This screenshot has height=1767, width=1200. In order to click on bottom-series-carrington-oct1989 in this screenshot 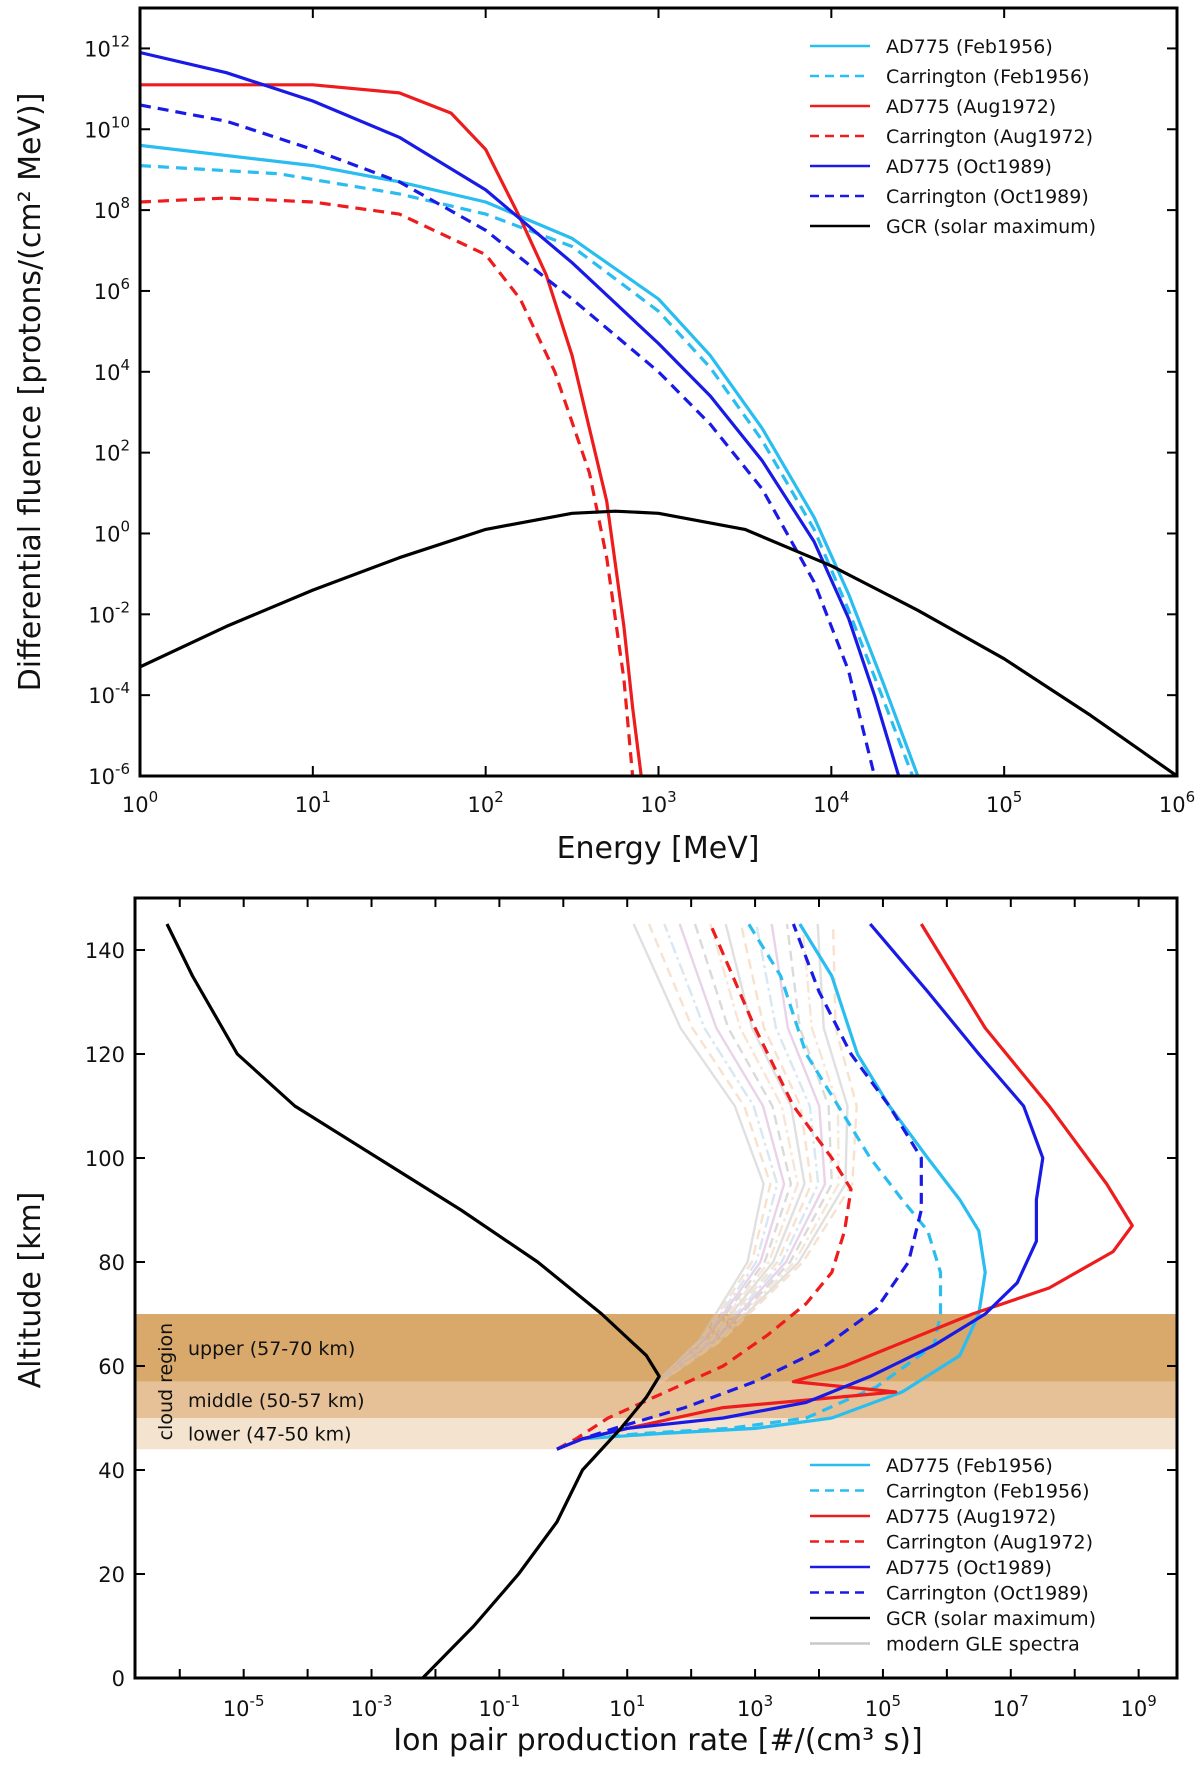, I will do `click(739, 1187)`.